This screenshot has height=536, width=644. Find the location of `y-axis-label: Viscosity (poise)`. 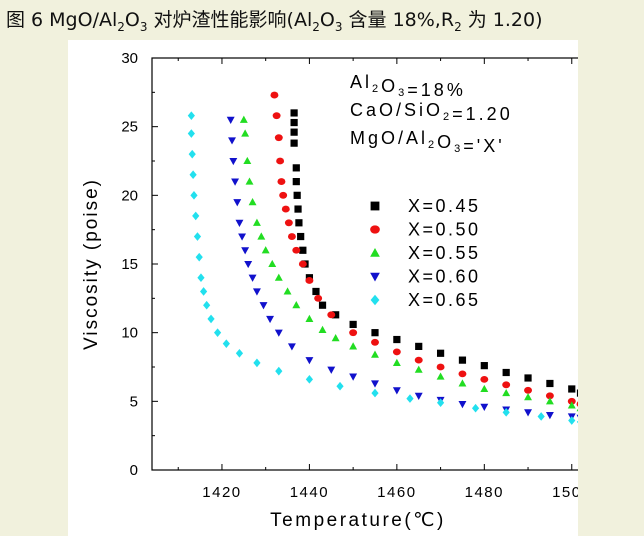

y-axis-label: Viscosity (poise) is located at coordinates (91, 264).